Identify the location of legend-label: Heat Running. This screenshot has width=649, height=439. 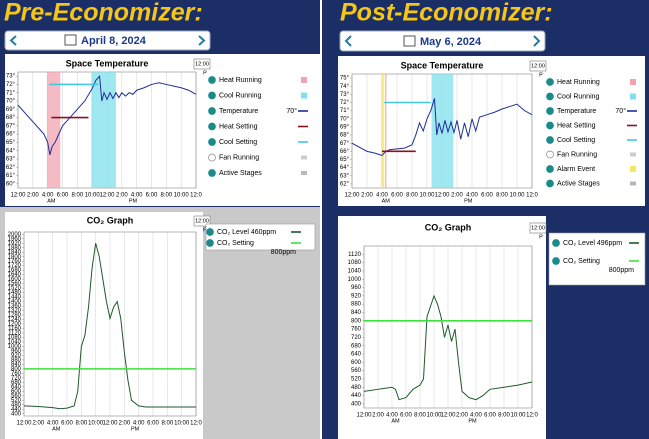
(578, 82).